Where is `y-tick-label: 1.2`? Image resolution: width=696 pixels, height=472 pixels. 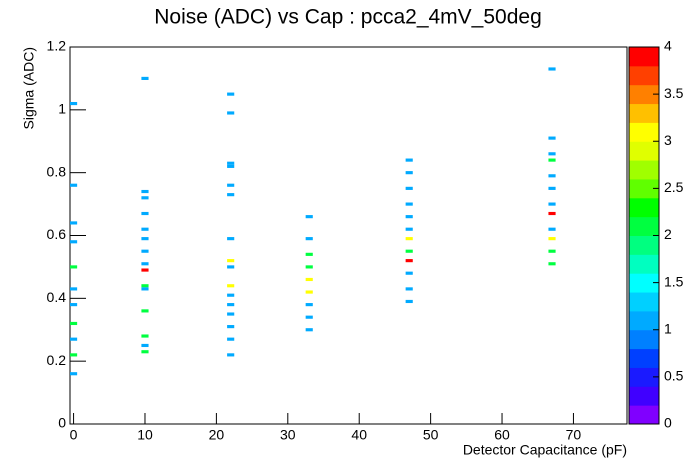
y-tick-label: 1.2 is located at coordinates (57, 46).